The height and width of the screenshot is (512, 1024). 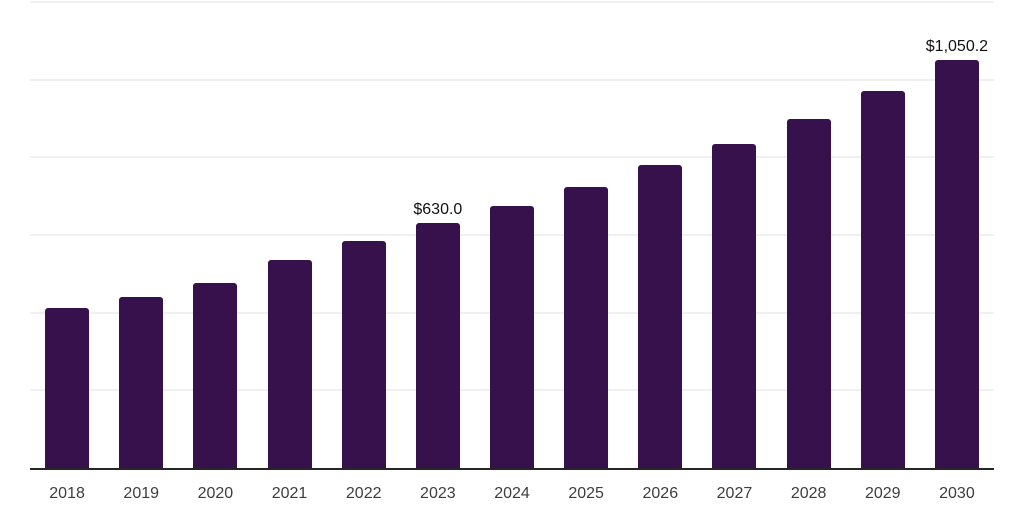 I want to click on x-tick-label-2023: 2023, so click(x=438, y=493).